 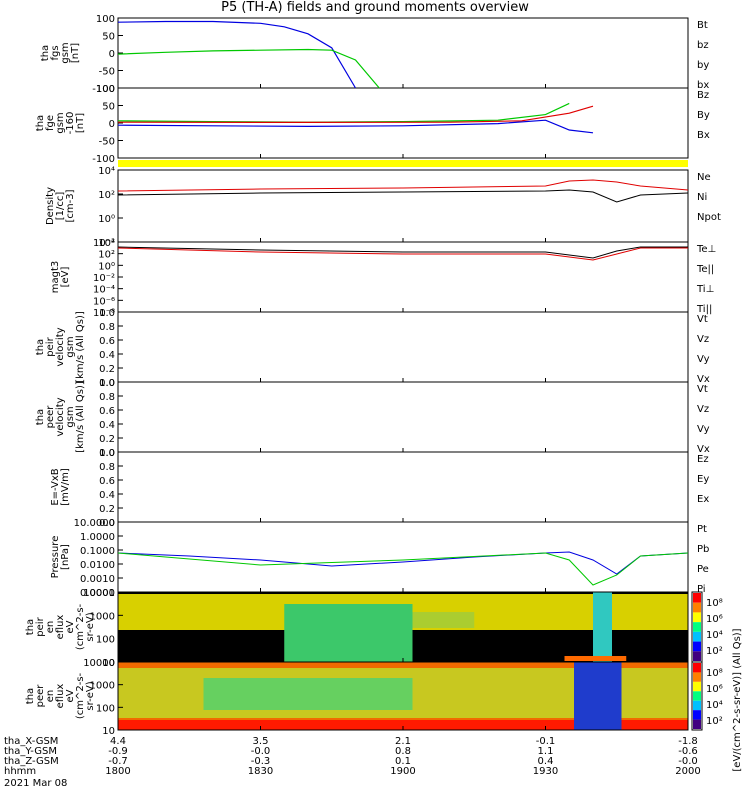 What do you see at coordinates (703, 95) in the screenshot?
I see `legend-fge: Bz` at bounding box center [703, 95].